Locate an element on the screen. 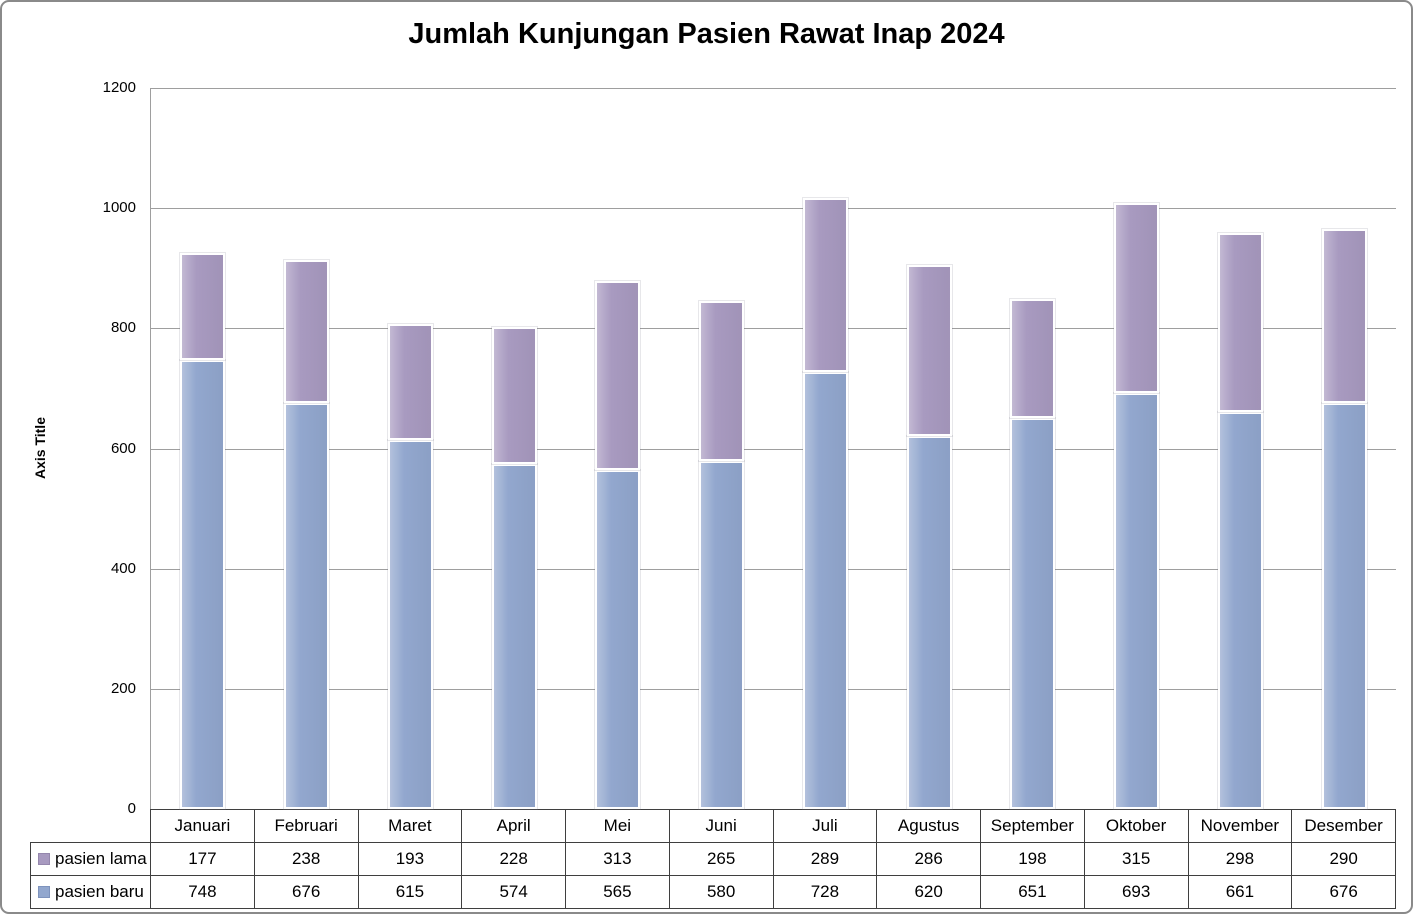 The width and height of the screenshot is (1413, 914). bar-segment-pasien-baru-april is located at coordinates (514, 636).